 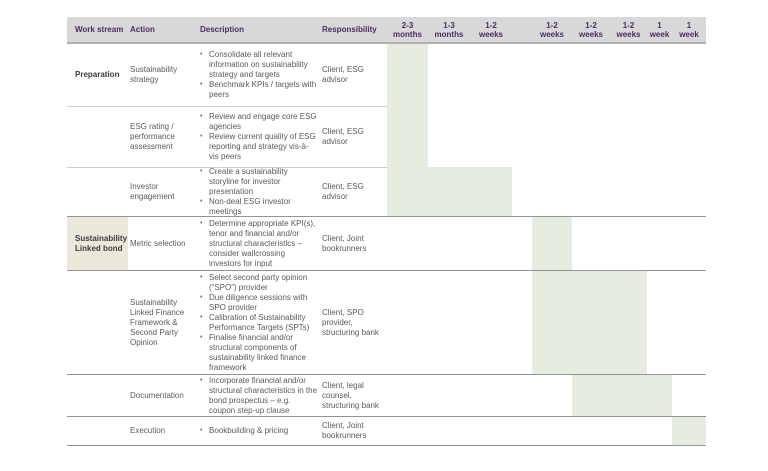 I want to click on timeline-header-gap, so click(x=522, y=29).